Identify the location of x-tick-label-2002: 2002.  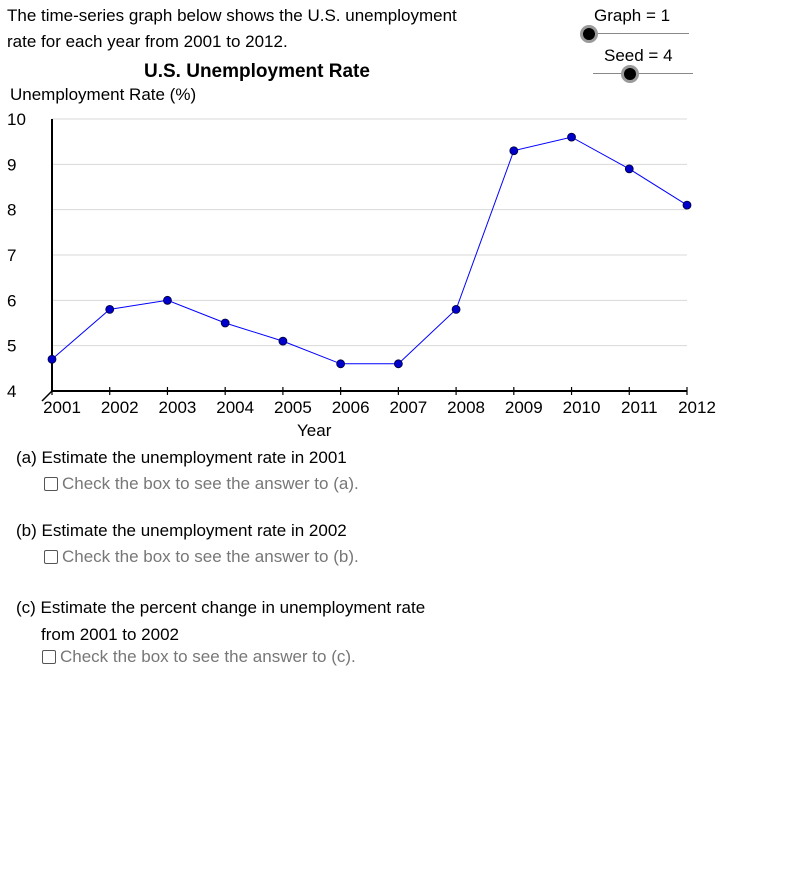
(120, 407).